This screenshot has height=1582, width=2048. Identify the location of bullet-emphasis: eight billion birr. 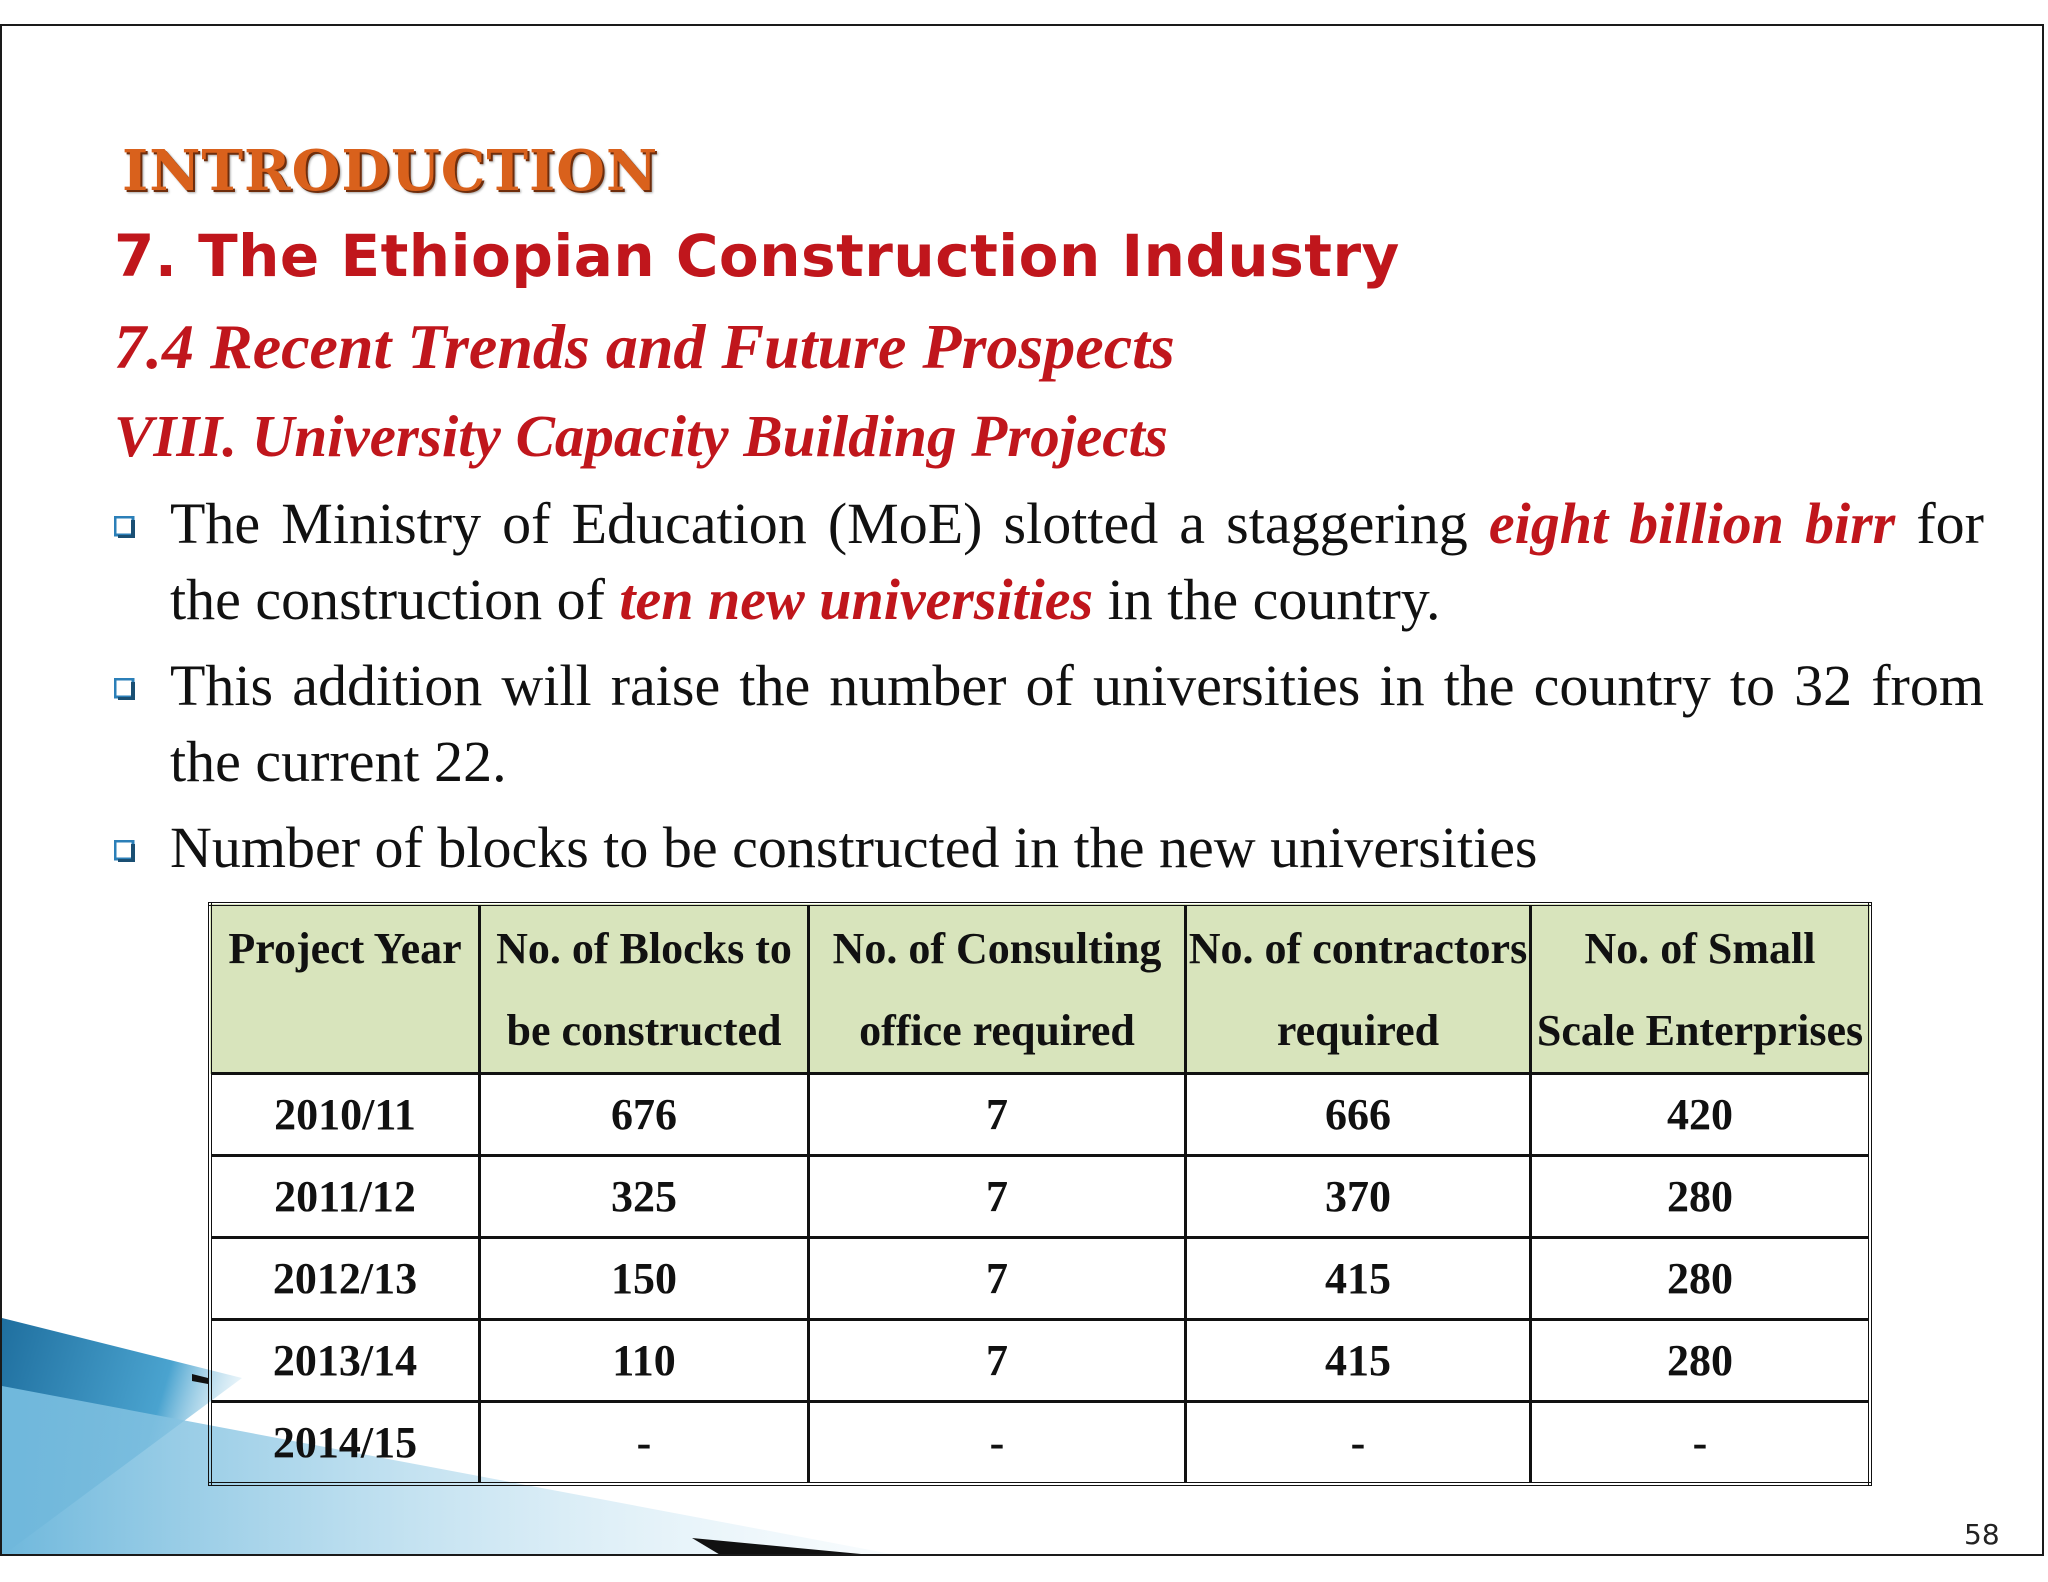
(1692, 523).